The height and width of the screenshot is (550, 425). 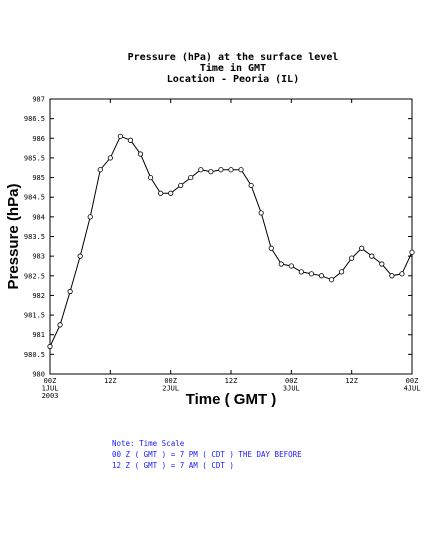 I want to click on y-tick-label: 983, so click(x=38, y=257).